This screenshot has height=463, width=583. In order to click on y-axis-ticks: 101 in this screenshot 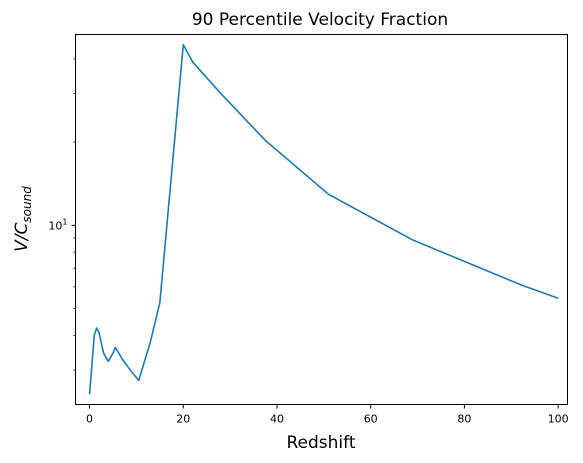, I will do `click(62, 214)`.